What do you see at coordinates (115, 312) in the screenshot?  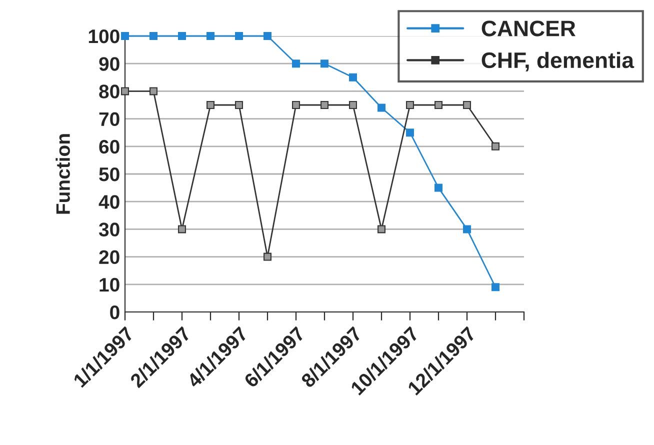 I see `y-tick-label: 0` at bounding box center [115, 312].